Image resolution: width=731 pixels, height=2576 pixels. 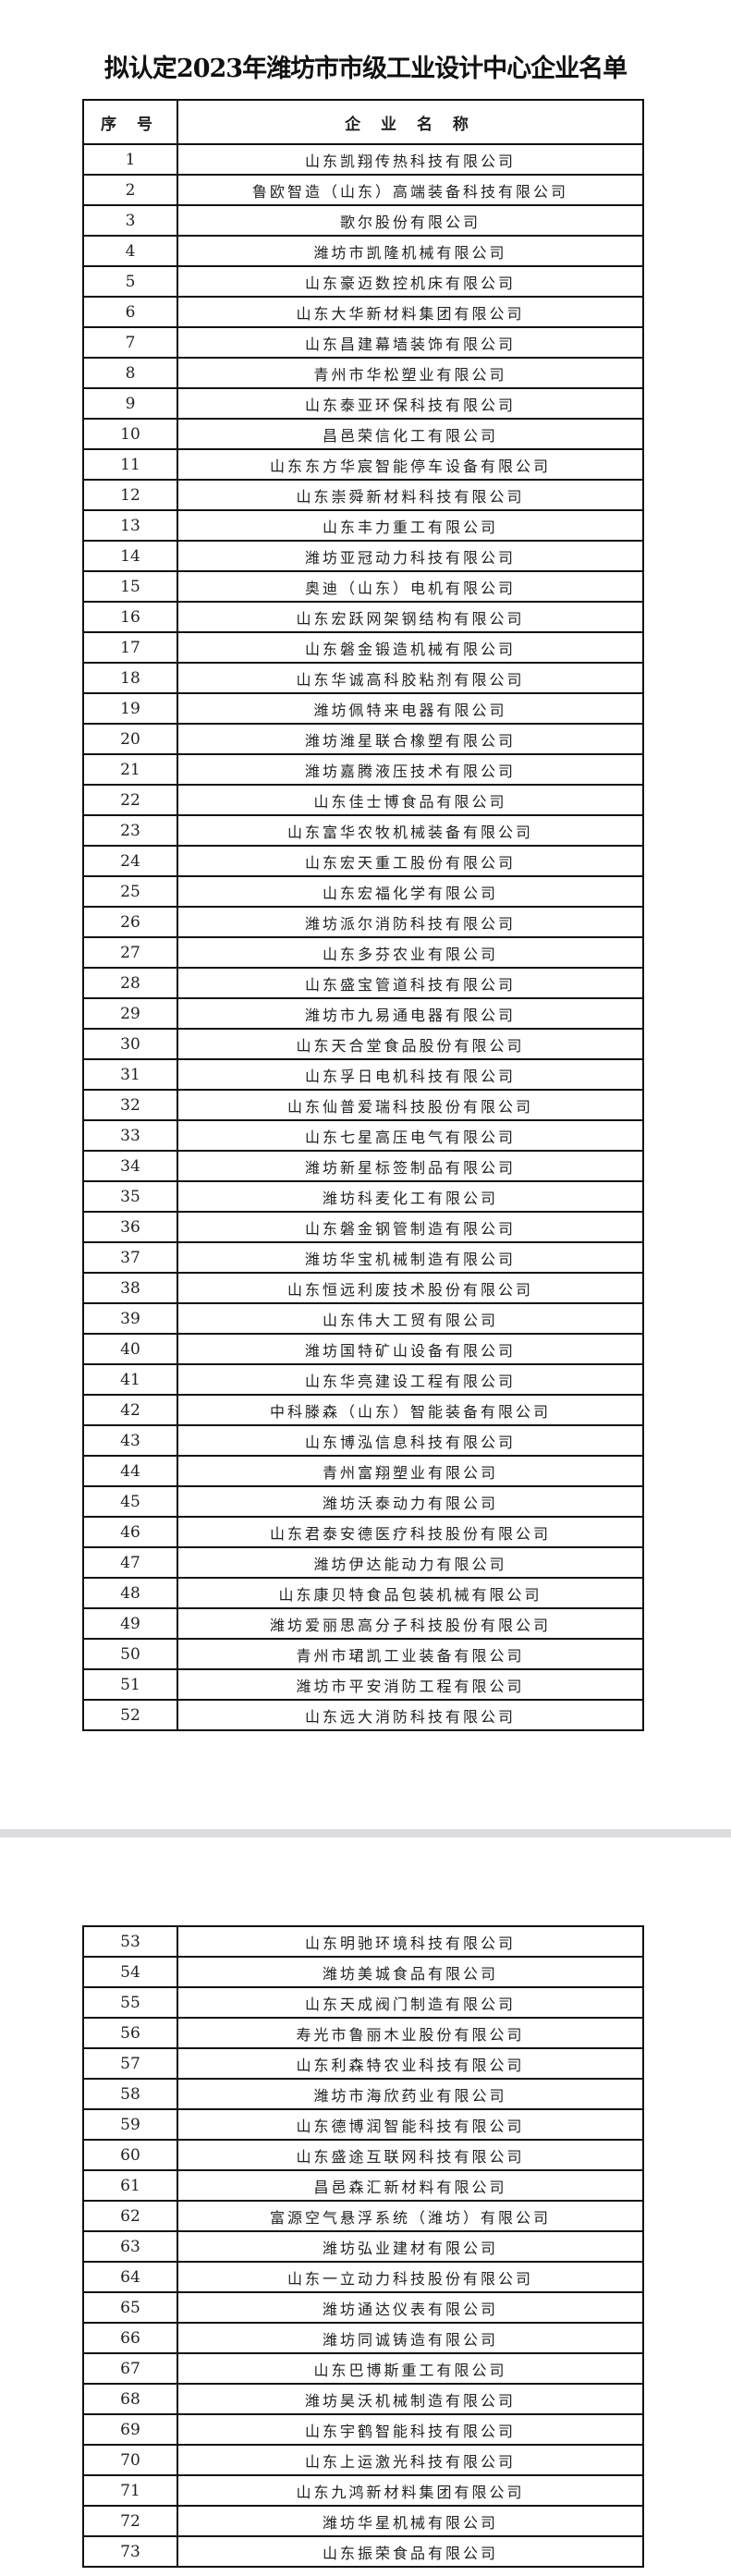 I want to click on table-row: 29 潍坊市九易通电器有限公司, so click(x=363, y=1013).